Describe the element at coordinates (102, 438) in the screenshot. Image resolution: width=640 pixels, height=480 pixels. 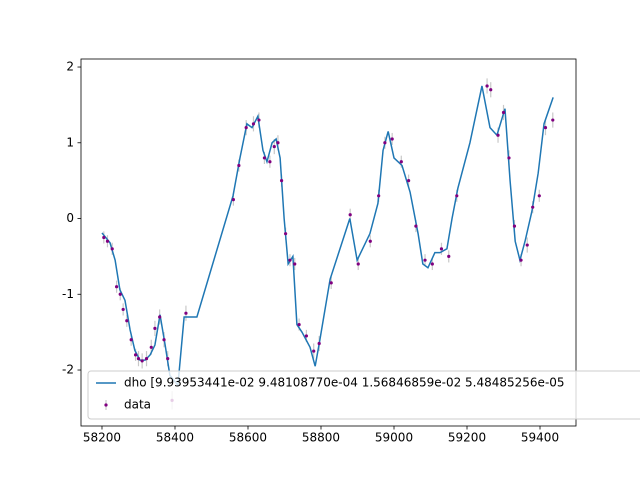
I see `x-tick-label: 58200` at that location.